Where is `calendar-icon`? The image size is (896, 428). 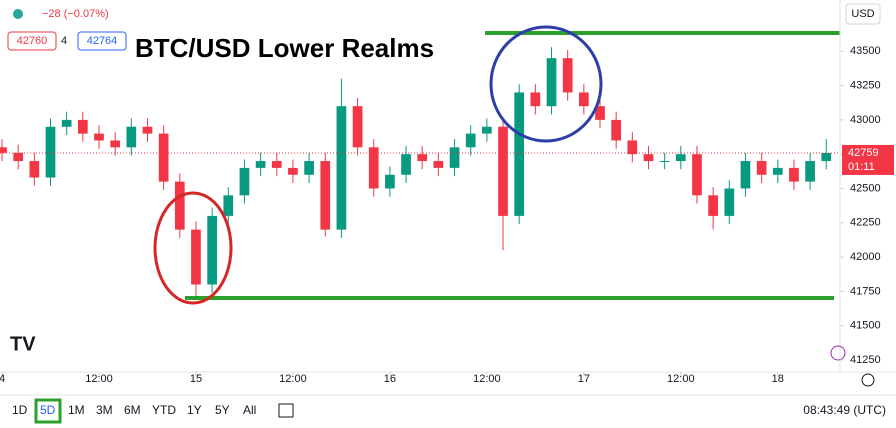 calendar-icon is located at coordinates (286, 410).